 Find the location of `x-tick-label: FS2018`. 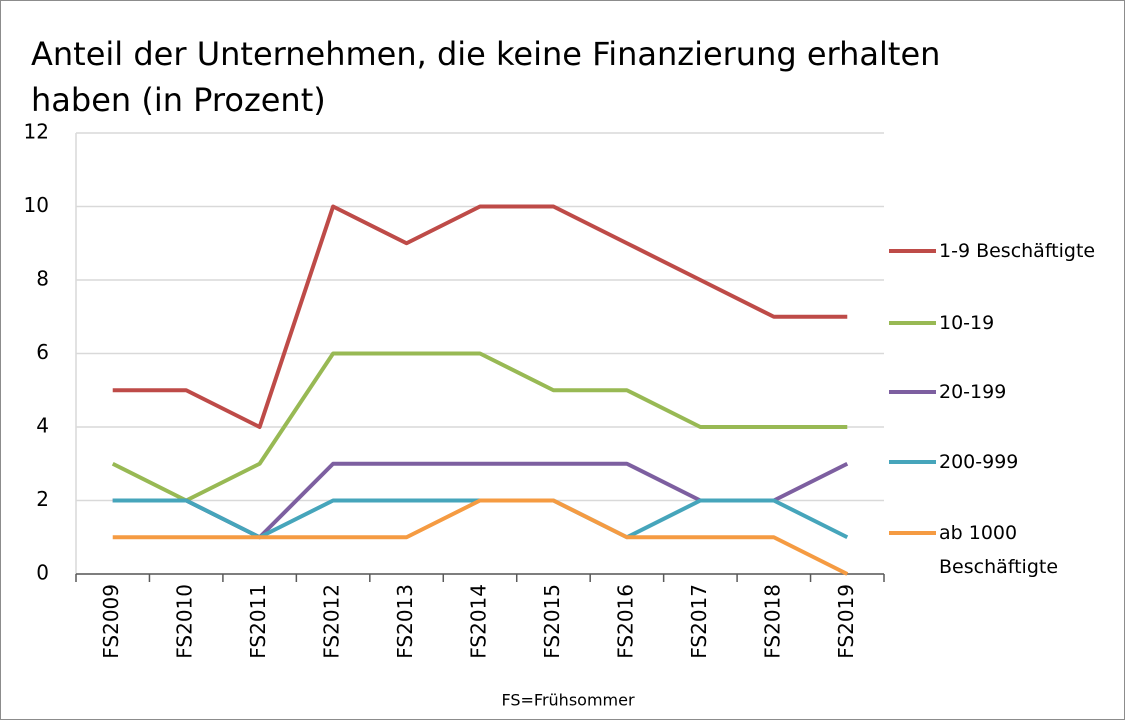

x-tick-label: FS2018 is located at coordinates (772, 621).